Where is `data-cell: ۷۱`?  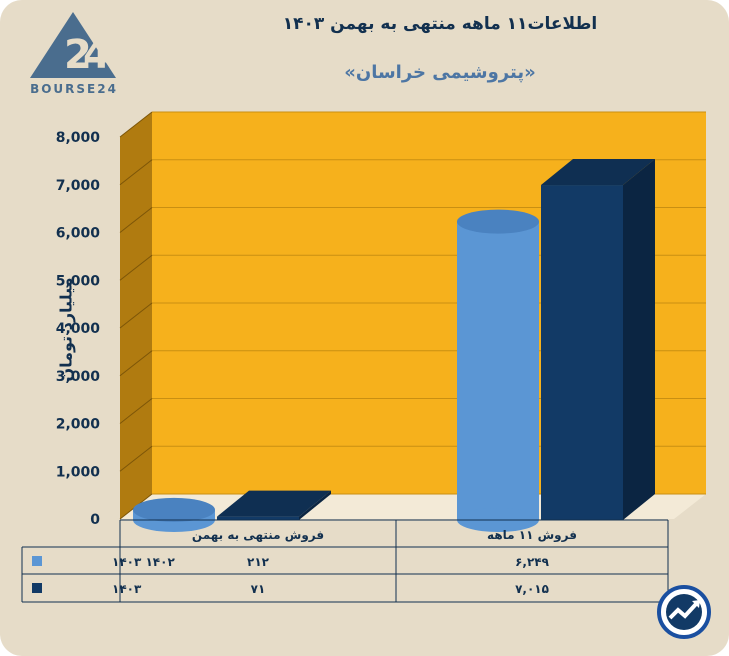
data-cell: ۷۱ is located at coordinates (258, 589).